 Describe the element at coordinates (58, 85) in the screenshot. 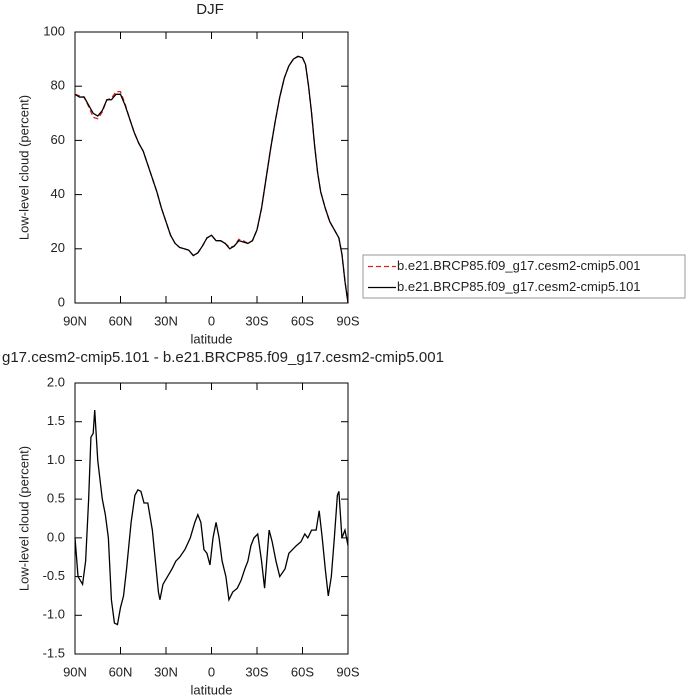

I see `y-tick-label: 80` at that location.